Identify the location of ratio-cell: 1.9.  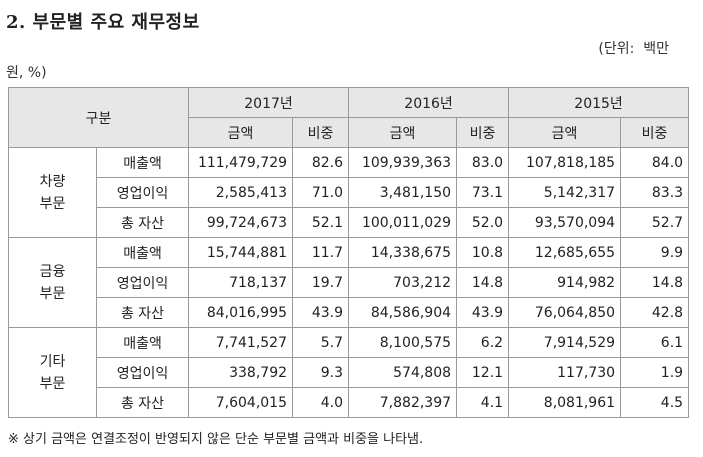
(655, 372).